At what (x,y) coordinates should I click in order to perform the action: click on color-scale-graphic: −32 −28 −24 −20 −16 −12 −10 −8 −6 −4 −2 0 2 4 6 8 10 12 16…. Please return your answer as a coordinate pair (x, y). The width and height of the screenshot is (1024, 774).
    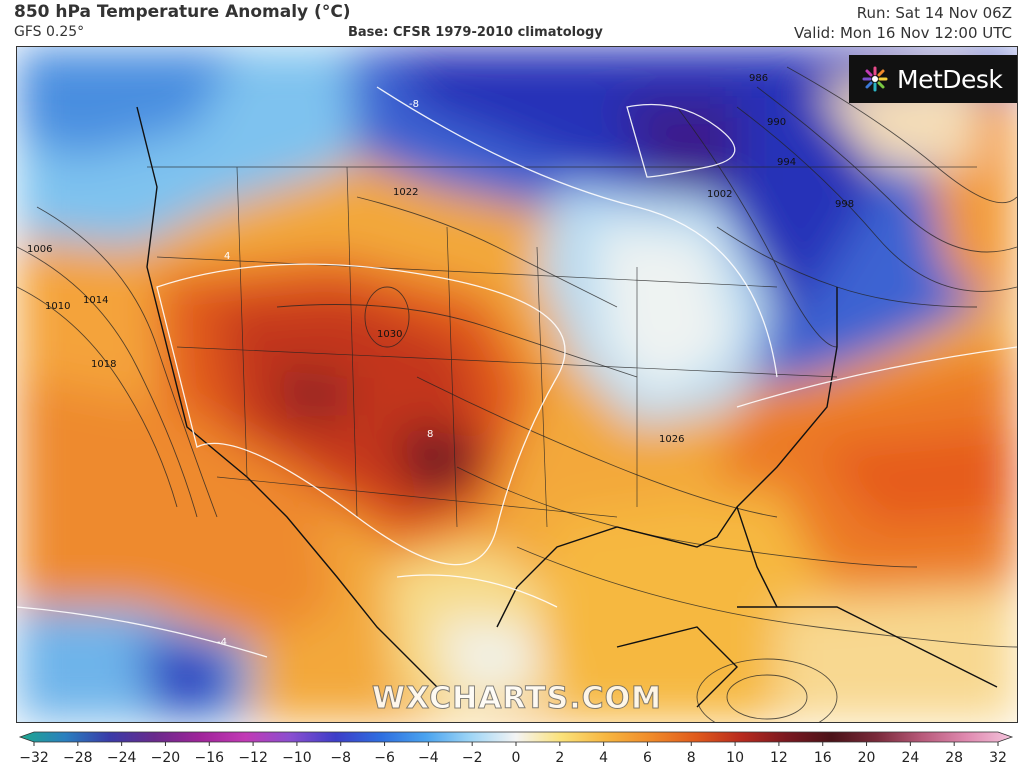
    Looking at the image, I should click on (516, 748).